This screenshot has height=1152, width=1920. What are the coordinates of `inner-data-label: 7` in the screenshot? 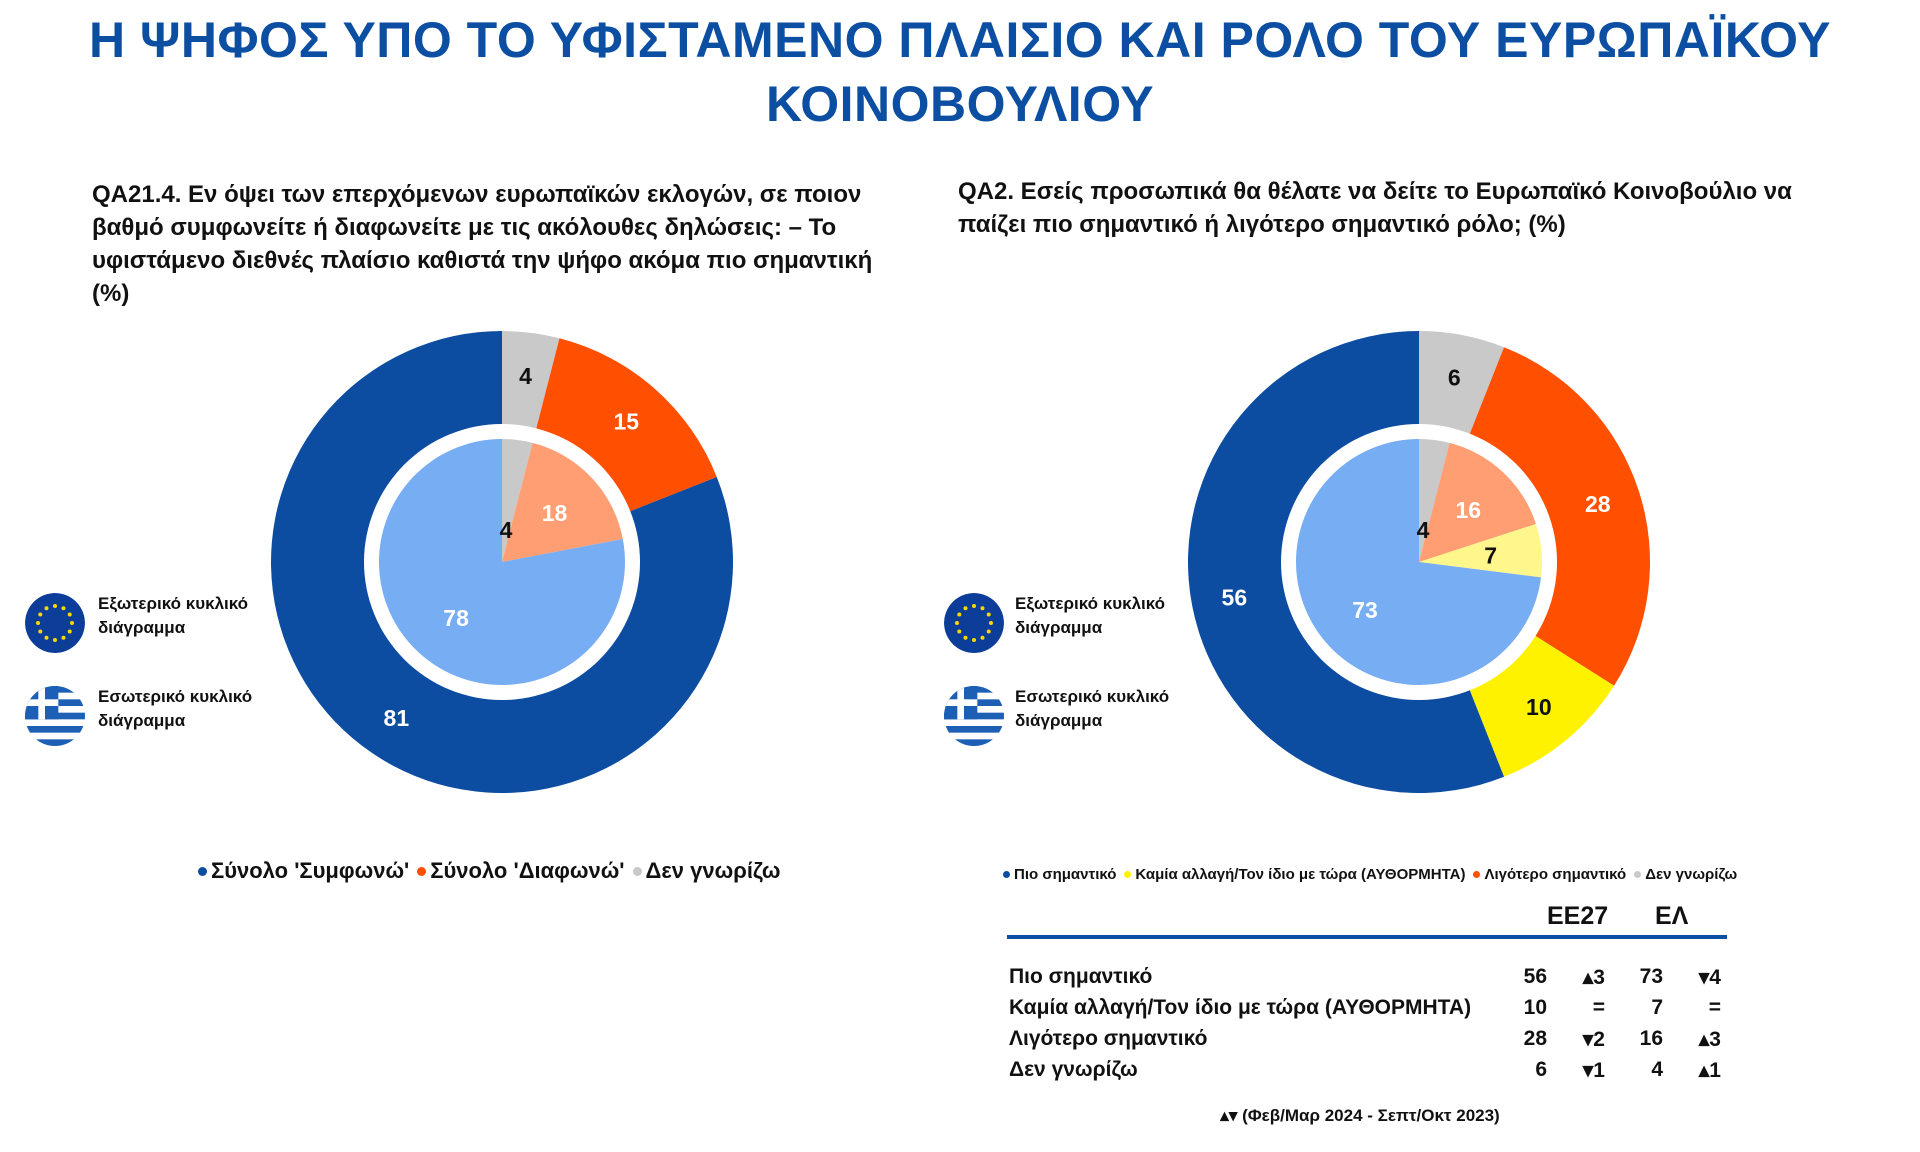 It's located at (1490, 556).